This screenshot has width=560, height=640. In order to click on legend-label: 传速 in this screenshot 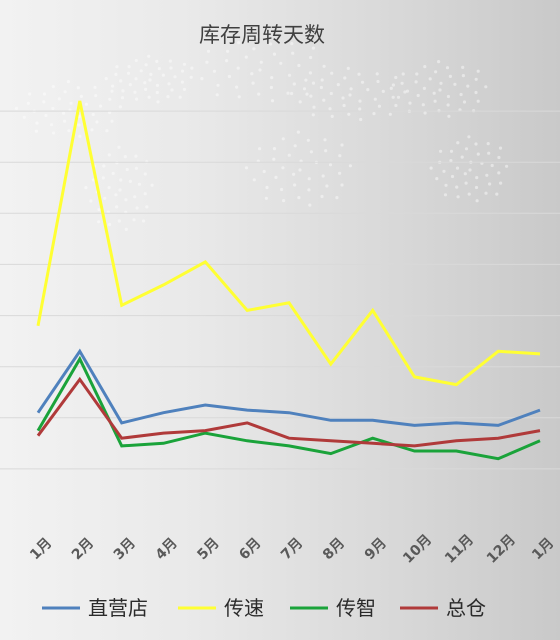, I will do `click(244, 608)`.